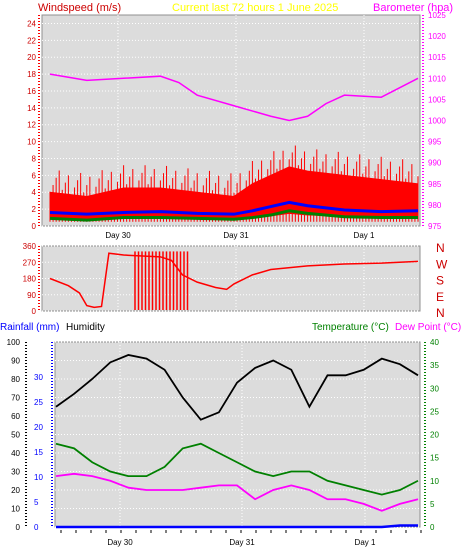 Image resolution: width=466 pixels, height=555 pixels. Describe the element at coordinates (350, 327) in the screenshot. I see `temperature-title: Temperature (°C)` at that location.